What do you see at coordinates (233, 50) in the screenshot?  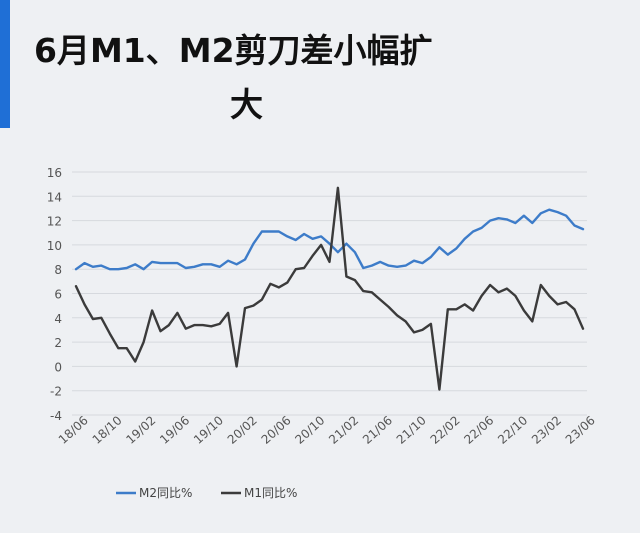 I see `title-line-1: 6月M1、M2剪刀差小幅扩` at bounding box center [233, 50].